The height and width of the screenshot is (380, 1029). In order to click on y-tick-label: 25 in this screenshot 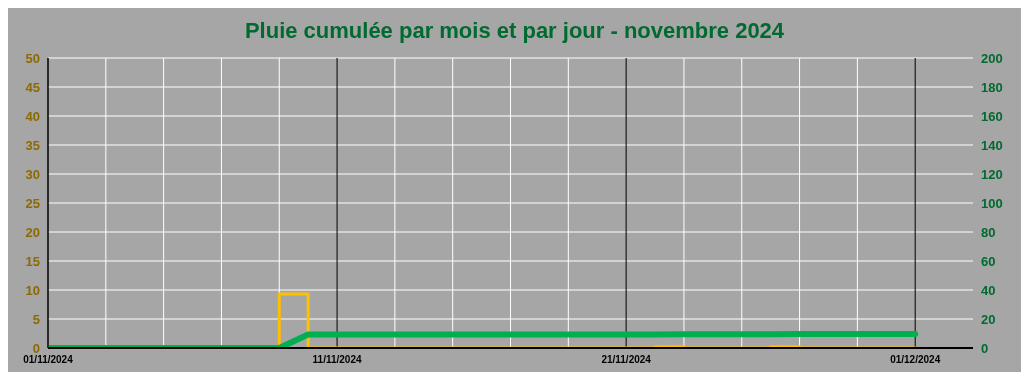, I will do `click(32, 203)`.